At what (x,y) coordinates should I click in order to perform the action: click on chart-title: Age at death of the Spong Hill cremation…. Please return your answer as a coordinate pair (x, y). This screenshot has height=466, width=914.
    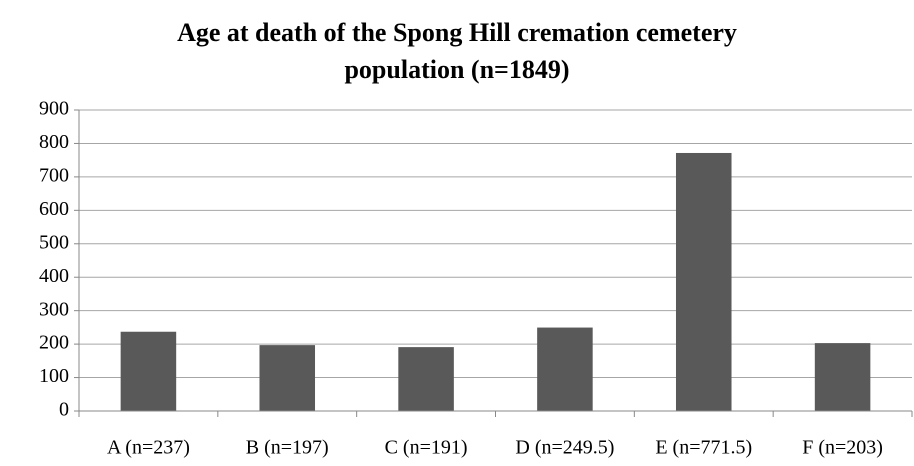
    Looking at the image, I should click on (457, 51).